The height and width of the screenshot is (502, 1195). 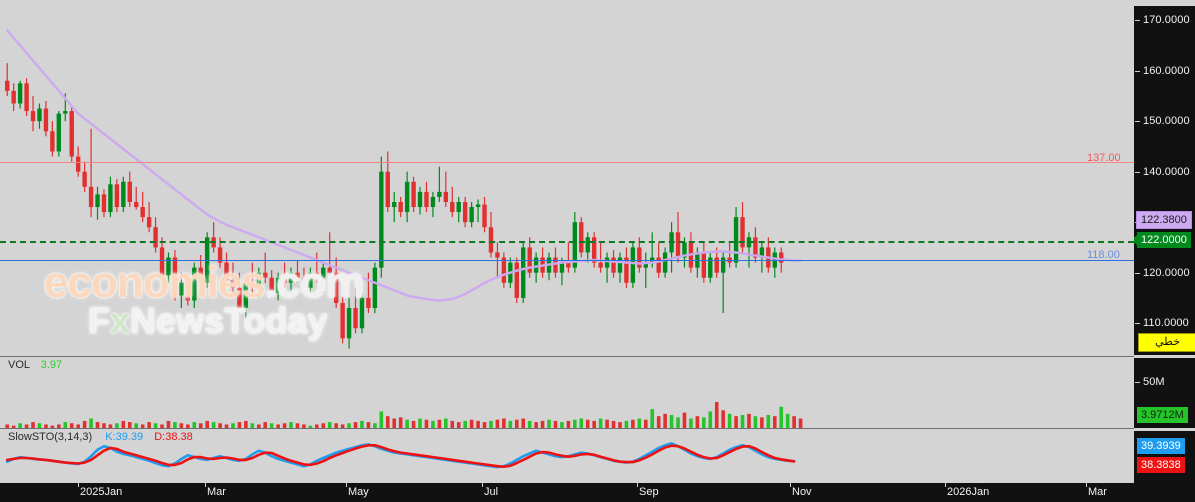 What do you see at coordinates (802, 492) in the screenshot?
I see `x-tick-label: Nov` at bounding box center [802, 492].